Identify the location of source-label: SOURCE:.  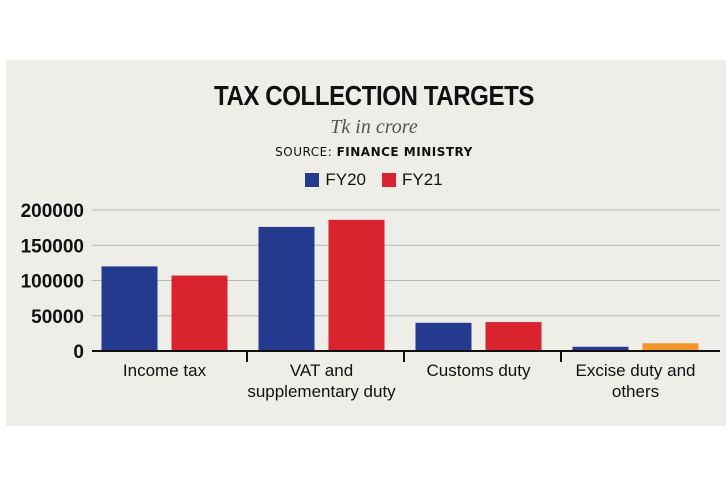
(304, 152).